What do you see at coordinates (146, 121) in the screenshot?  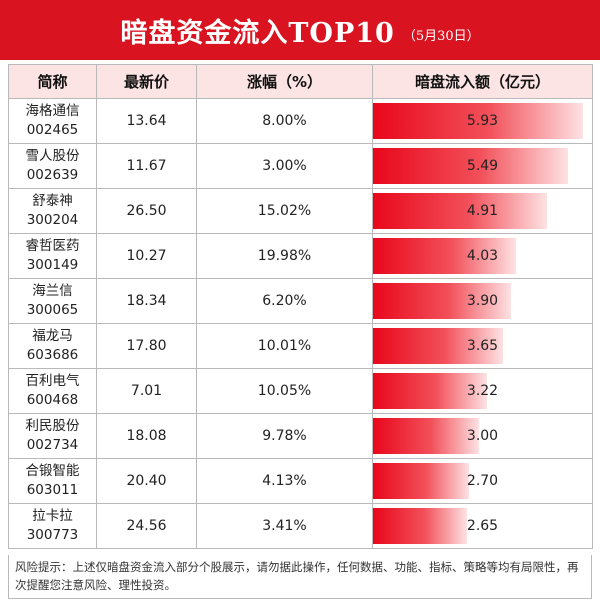 I see `price-cell: 13.64` at bounding box center [146, 121].